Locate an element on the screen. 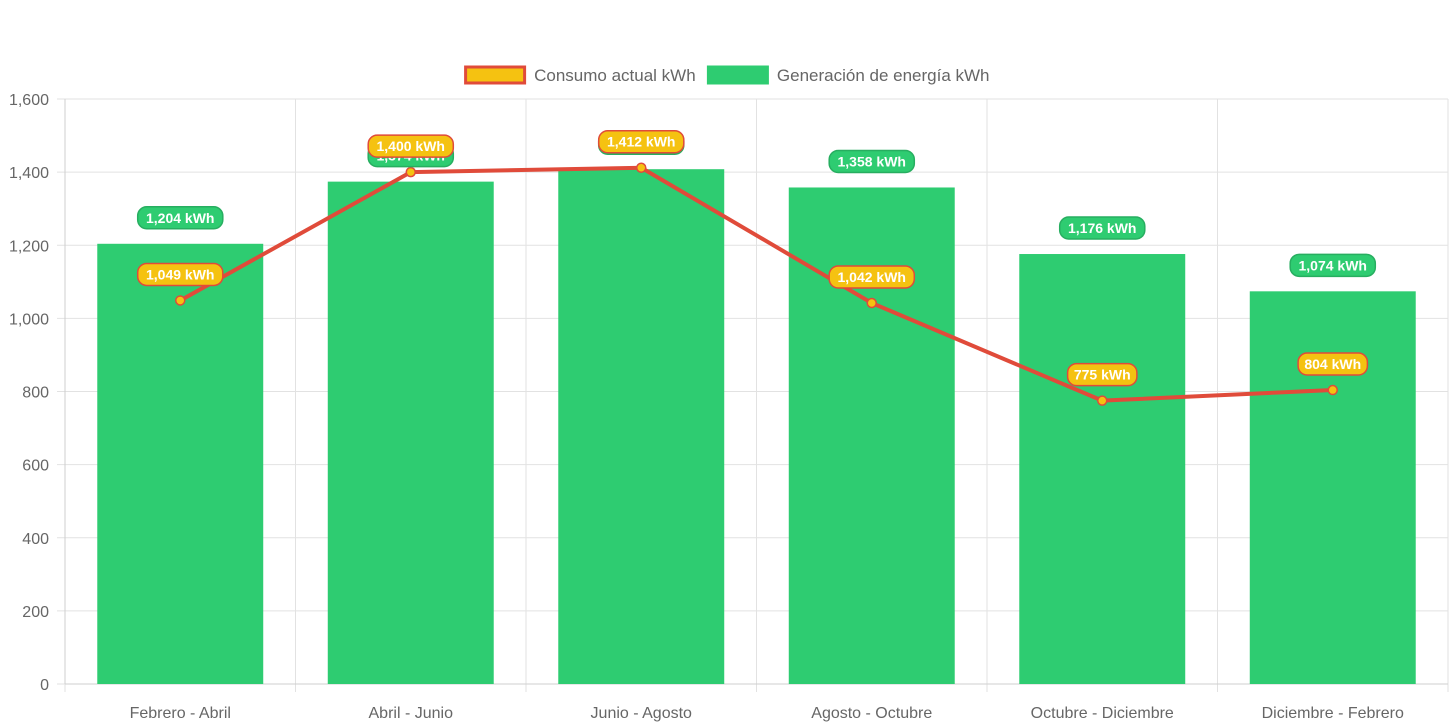 The image size is (1456, 727). y-tick-label: 1,600 is located at coordinates (29, 100).